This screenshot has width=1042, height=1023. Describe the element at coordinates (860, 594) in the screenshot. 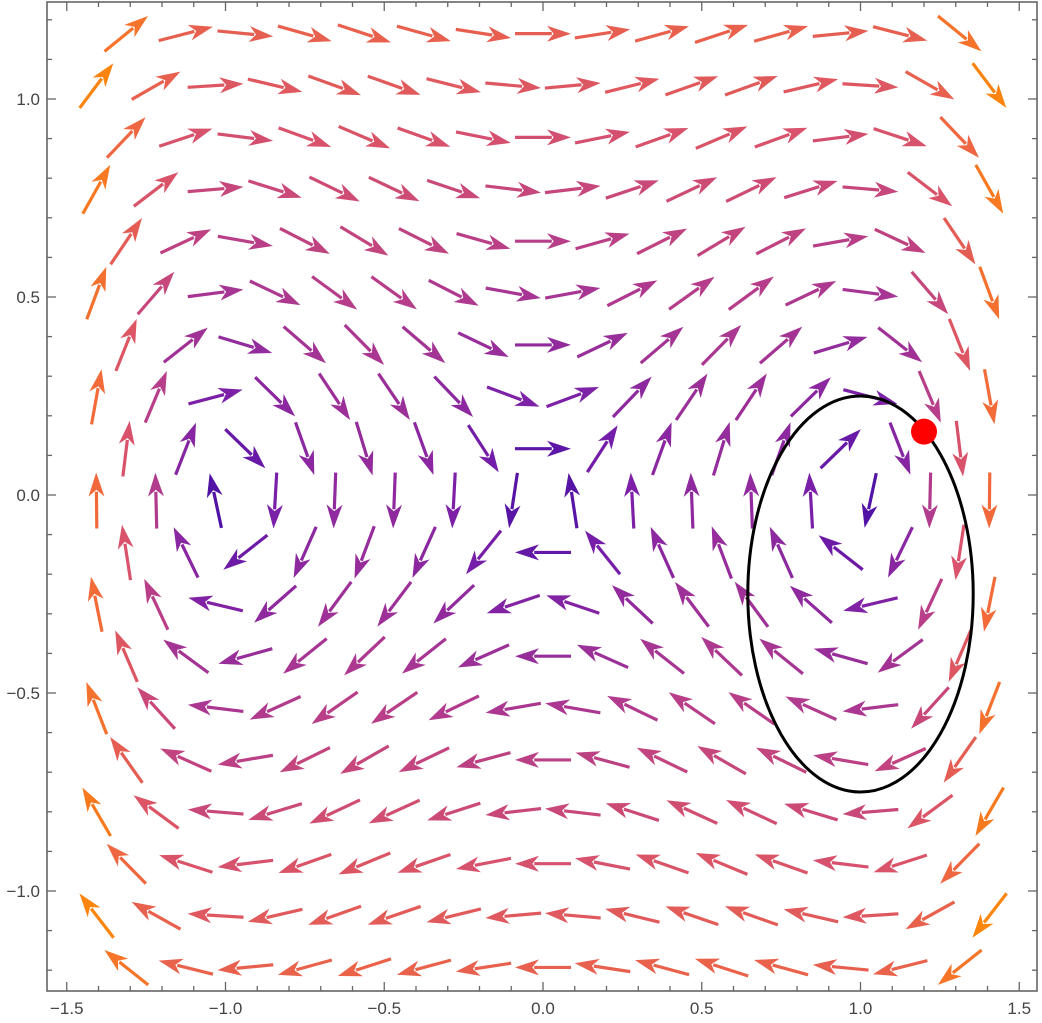

I see `overlays` at that location.